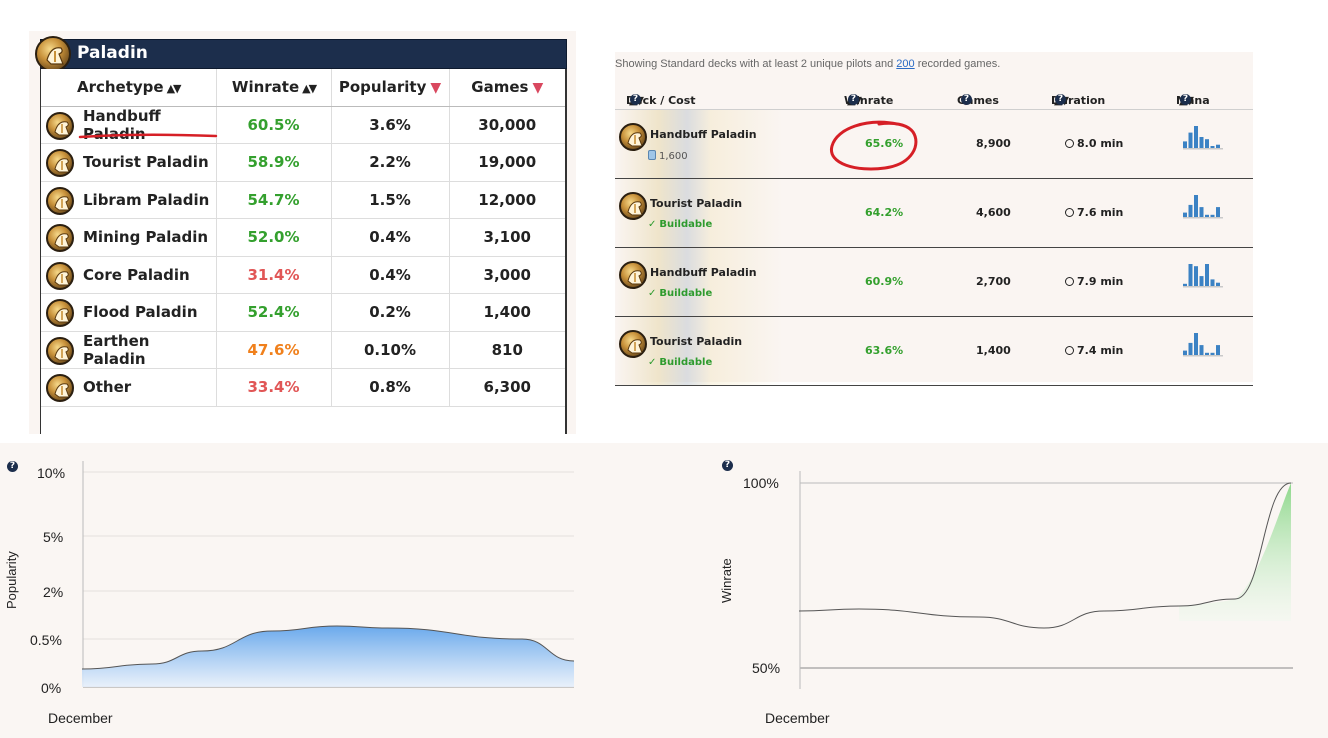 This screenshot has height=738, width=1328. I want to click on col-popularity: Popularity ▼, so click(390, 88).